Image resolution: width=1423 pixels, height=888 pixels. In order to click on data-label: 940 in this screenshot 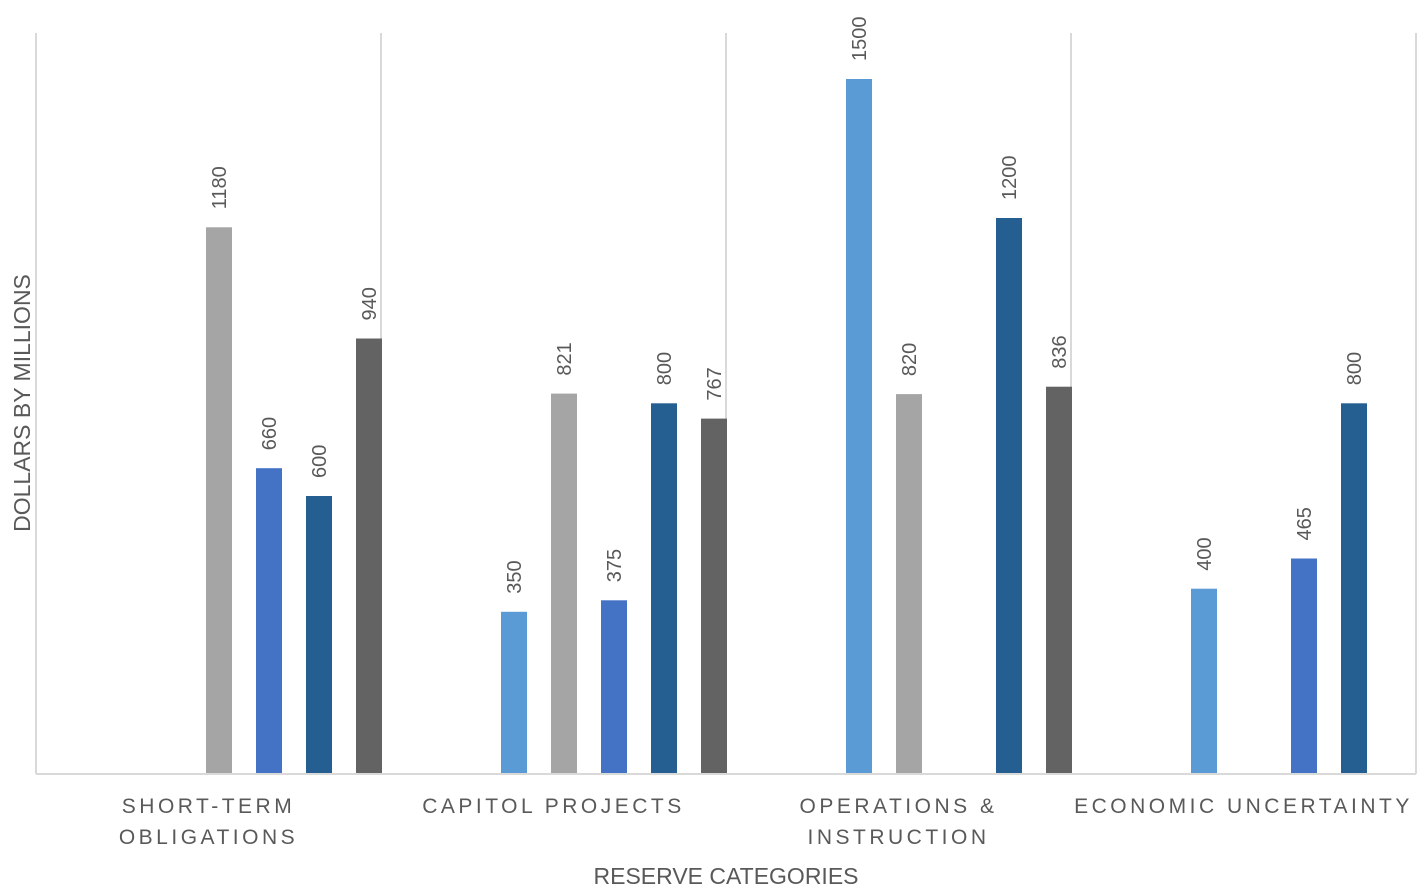, I will do `click(370, 303)`.